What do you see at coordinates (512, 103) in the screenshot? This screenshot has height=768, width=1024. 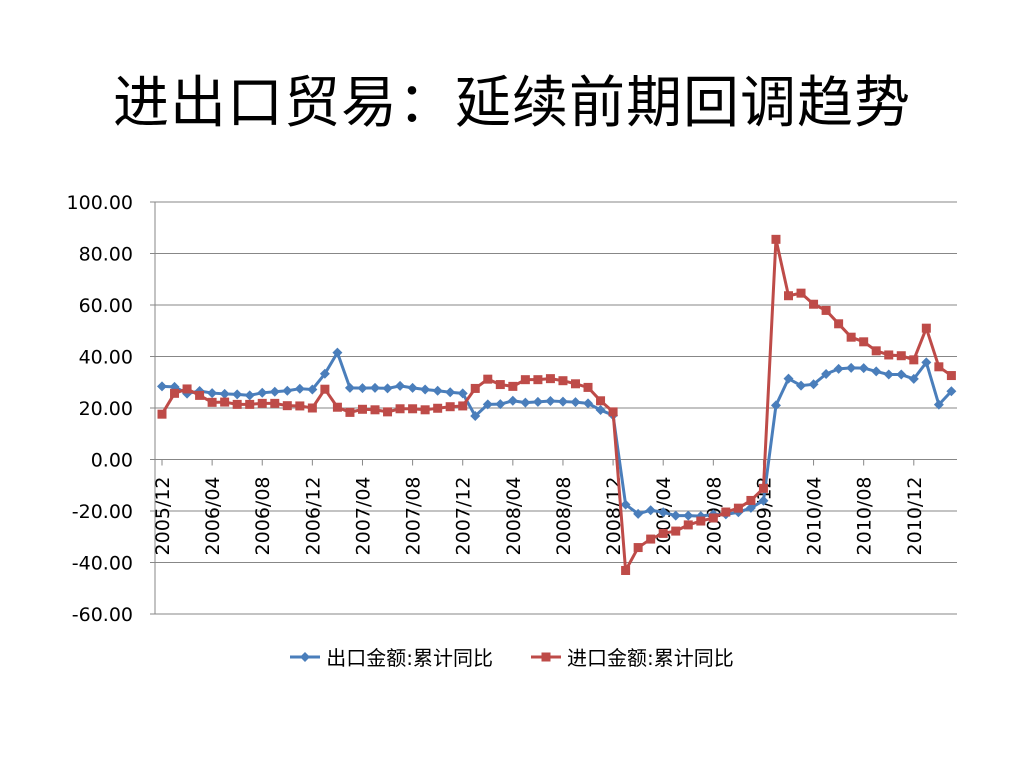 I see `slide-title: 进出口贸易：延续前期回调趋势` at bounding box center [512, 103].